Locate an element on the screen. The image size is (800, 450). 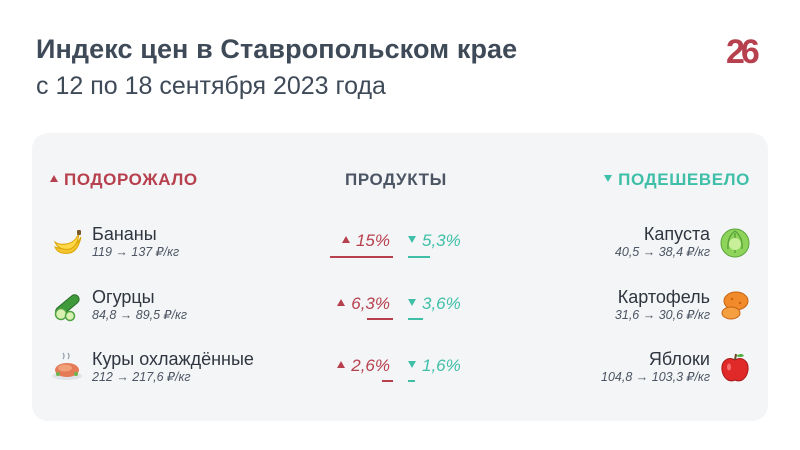
product-price: 119 → 137 ₽/кг is located at coordinates (136, 252).